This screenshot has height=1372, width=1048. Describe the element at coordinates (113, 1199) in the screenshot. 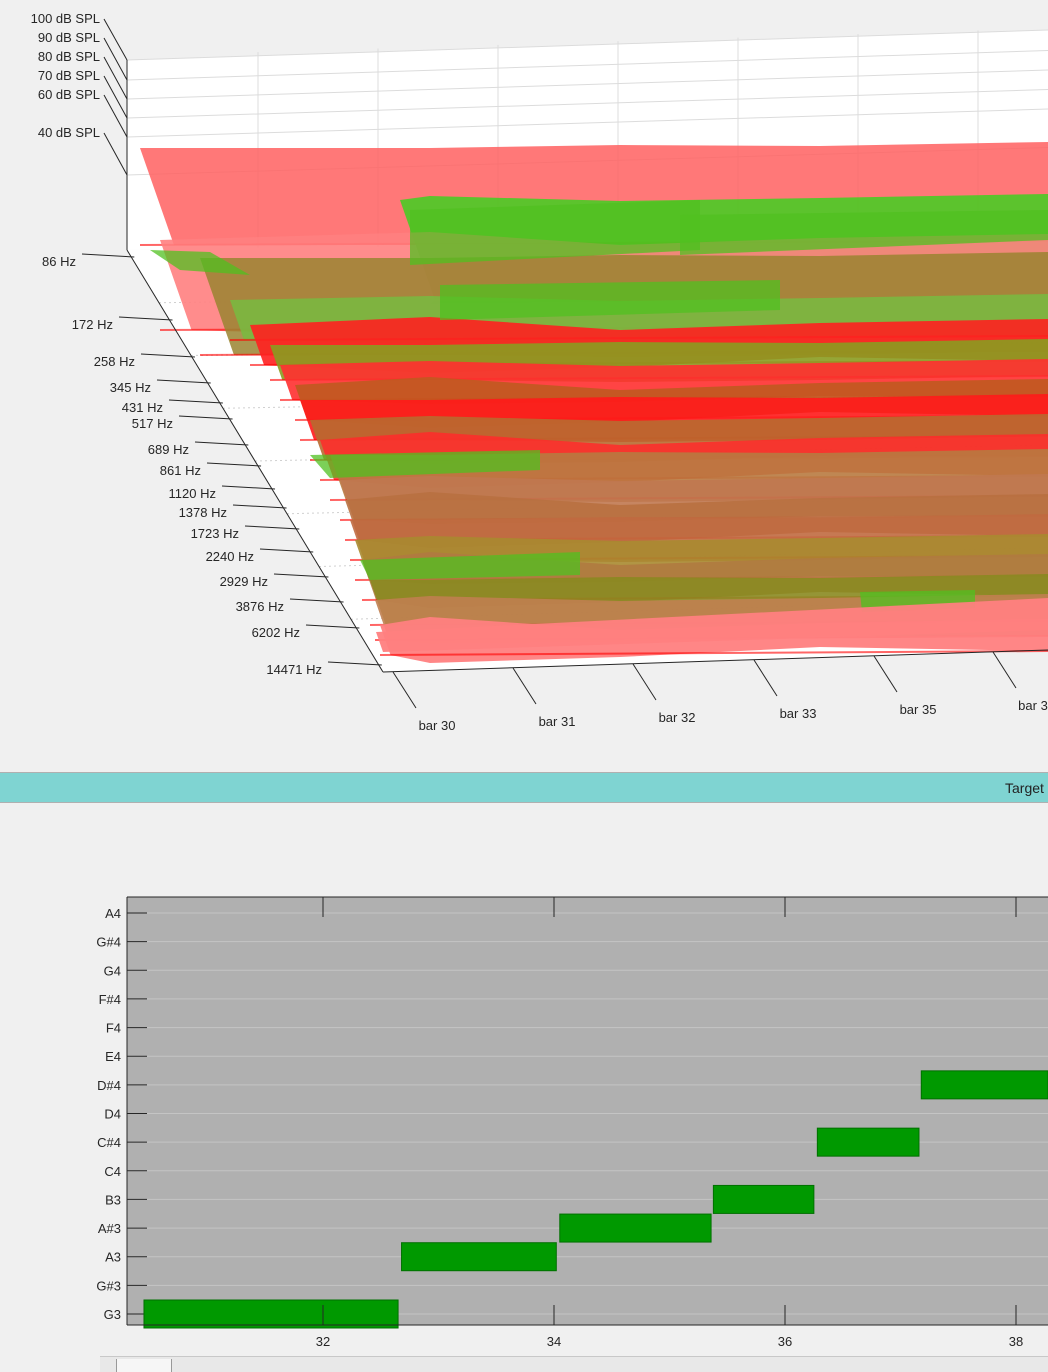

I see `pitch-tick-label: B3` at that location.